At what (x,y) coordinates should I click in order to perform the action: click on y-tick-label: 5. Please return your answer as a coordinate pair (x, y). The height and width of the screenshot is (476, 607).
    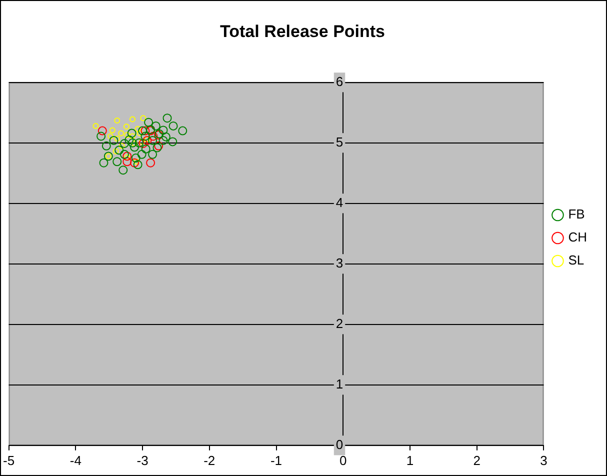
    Looking at the image, I should click on (340, 142).